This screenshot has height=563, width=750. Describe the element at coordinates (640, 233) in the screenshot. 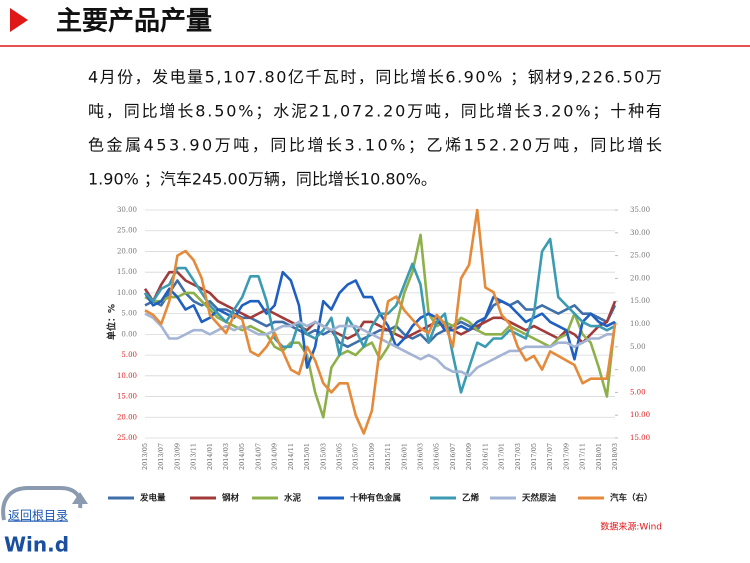

I see `y2-tick-label: 30.00` at that location.